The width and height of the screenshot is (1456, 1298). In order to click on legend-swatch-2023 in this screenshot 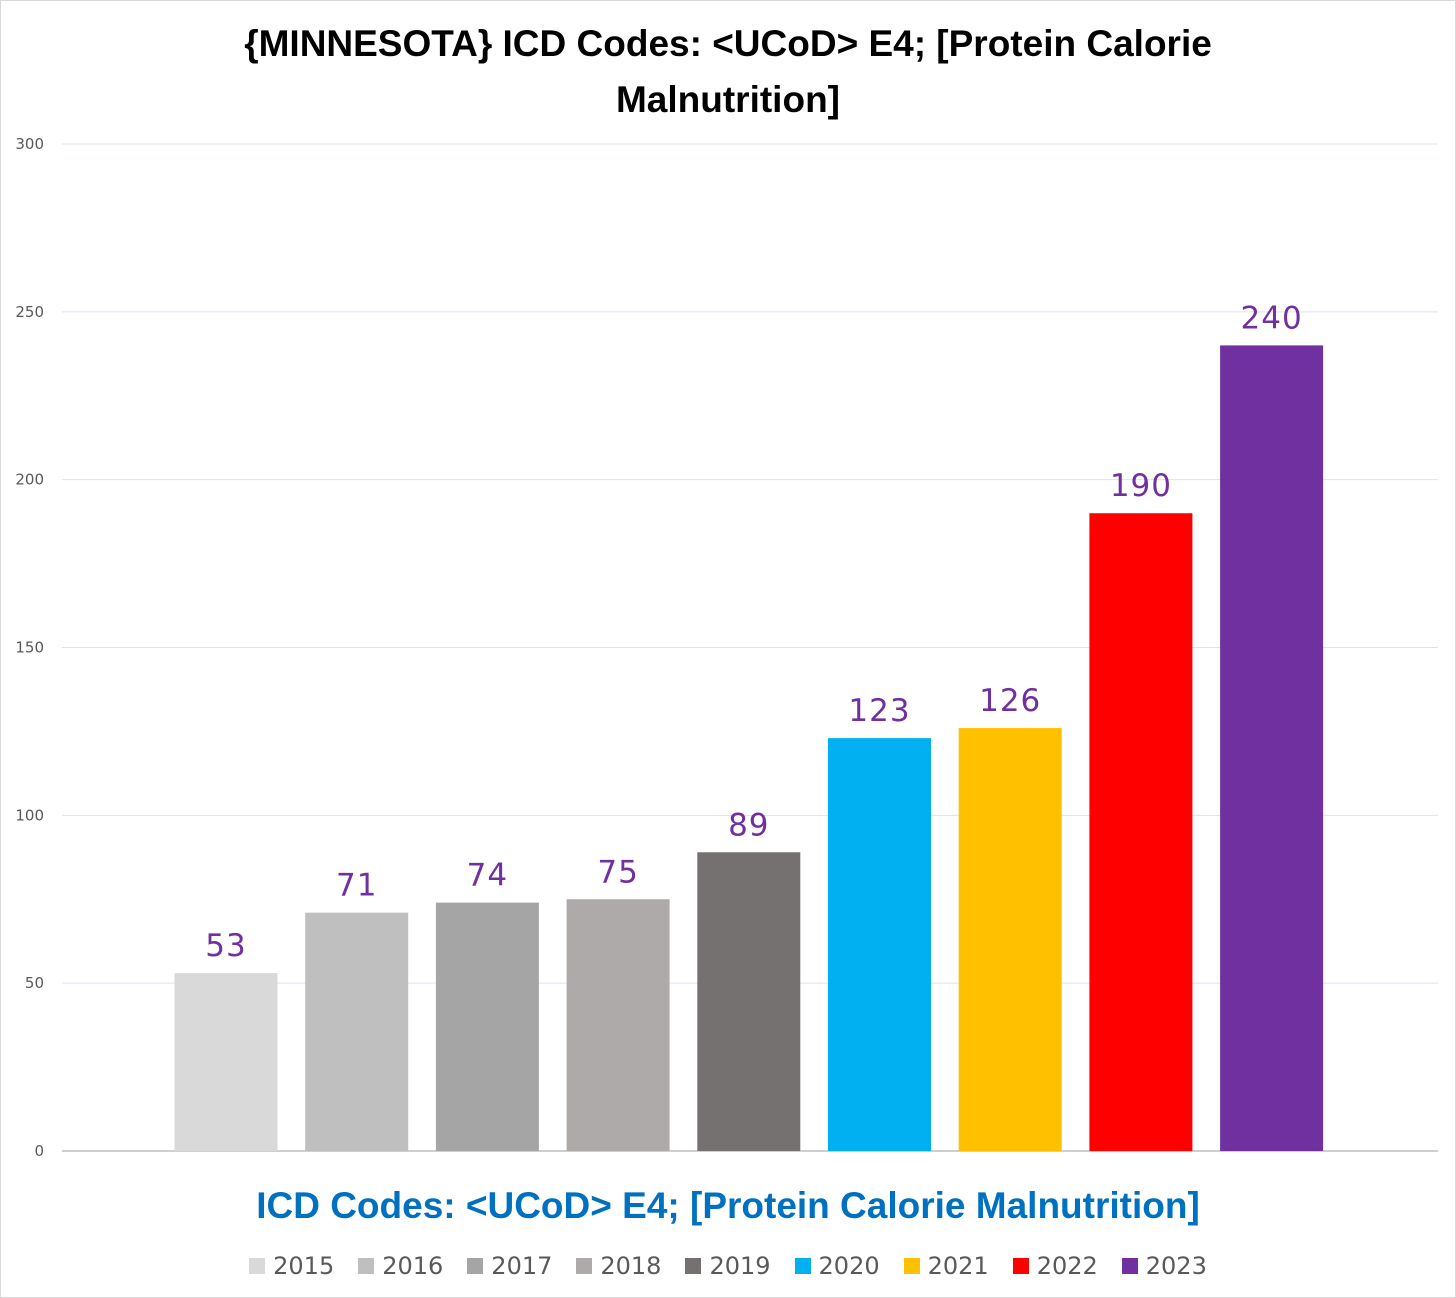, I will do `click(1129, 1266)`.